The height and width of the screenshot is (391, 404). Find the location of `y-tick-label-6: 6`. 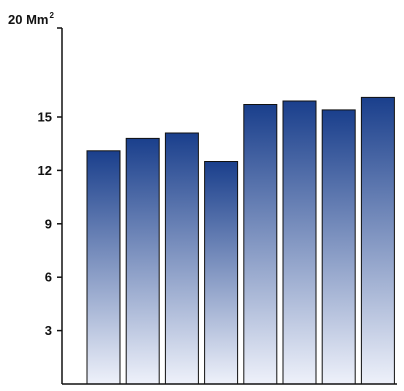

y-tick-label-6: 6 is located at coordinates (48, 277).